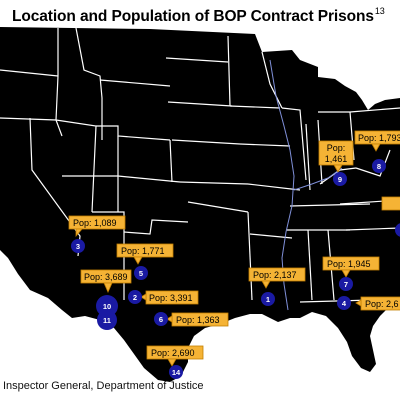  What do you see at coordinates (133, 133) in the screenshot?
I see `border-wy-id-ut` at bounding box center [133, 133].